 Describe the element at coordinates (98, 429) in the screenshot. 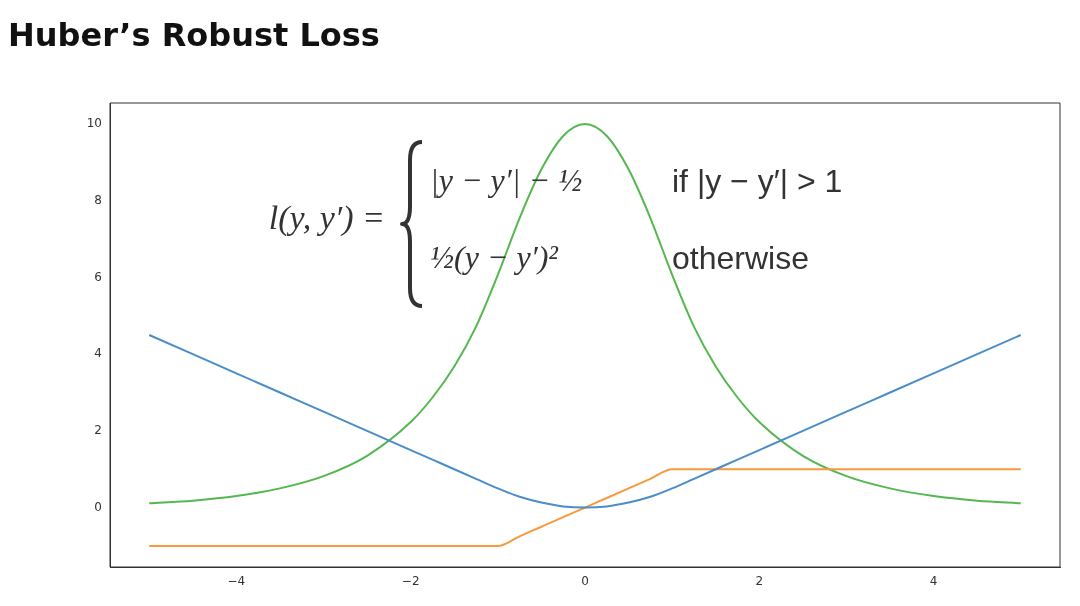

I see `y-tick-label: 2` at that location.